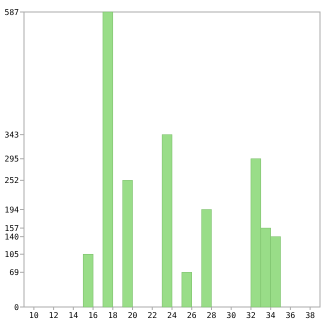 This screenshot has height=321, width=333. Describe the element at coordinates (53, 315) in the screenshot. I see `x-tick-label: 12` at that location.